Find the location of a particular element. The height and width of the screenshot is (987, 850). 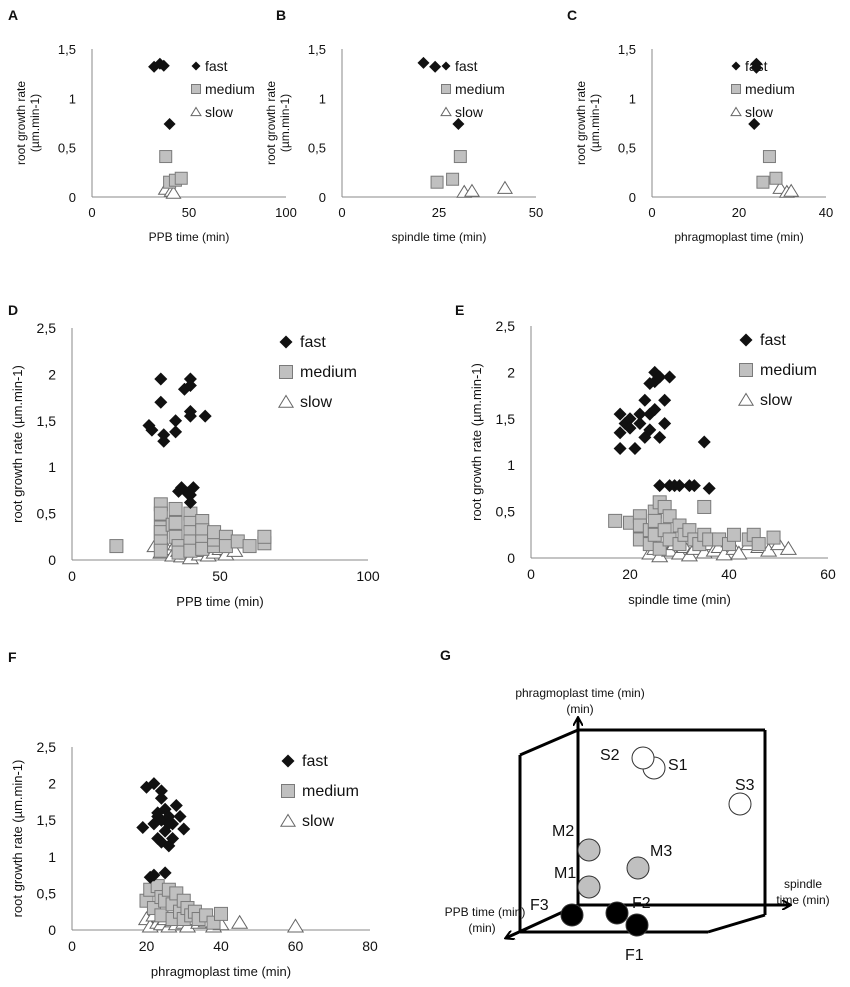

cluster-point-m3 is located at coordinates (638, 868).